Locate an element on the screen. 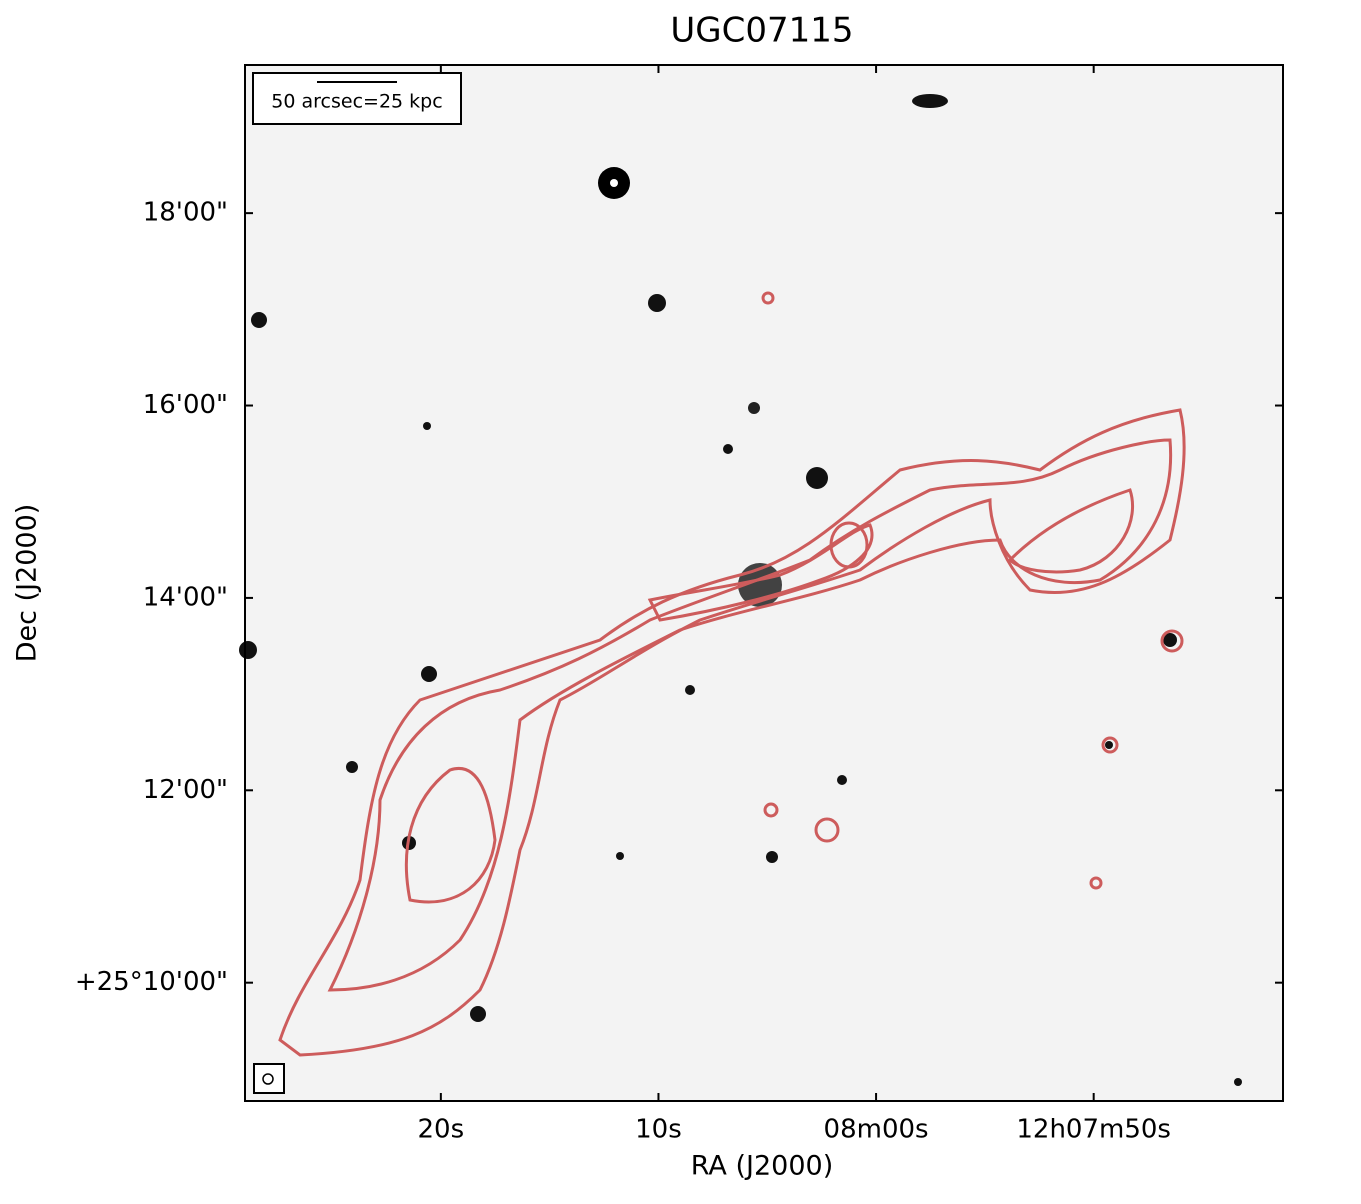 The width and height of the screenshot is (1361, 1204). chart-title: UGC07115 is located at coordinates (761, 31).